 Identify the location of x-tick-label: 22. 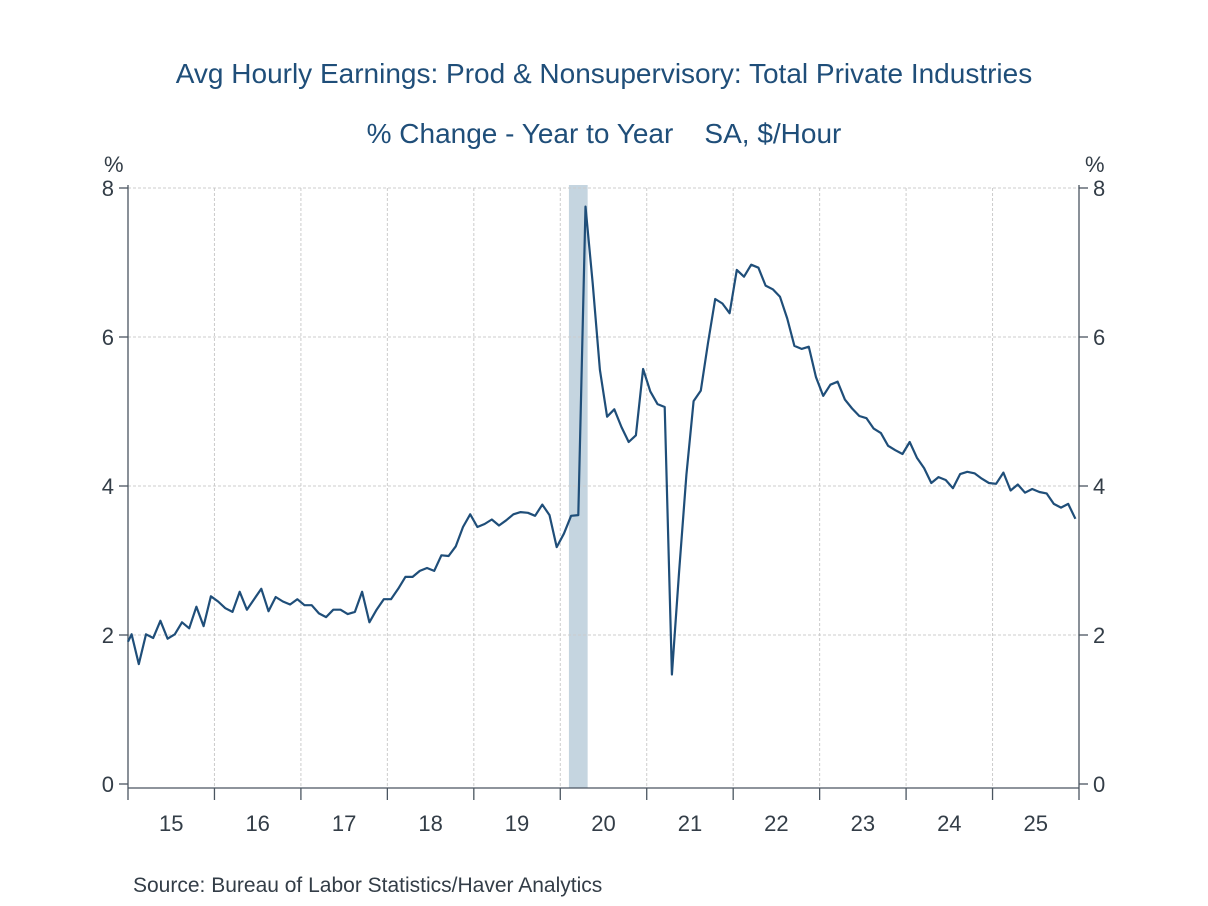
(776, 823).